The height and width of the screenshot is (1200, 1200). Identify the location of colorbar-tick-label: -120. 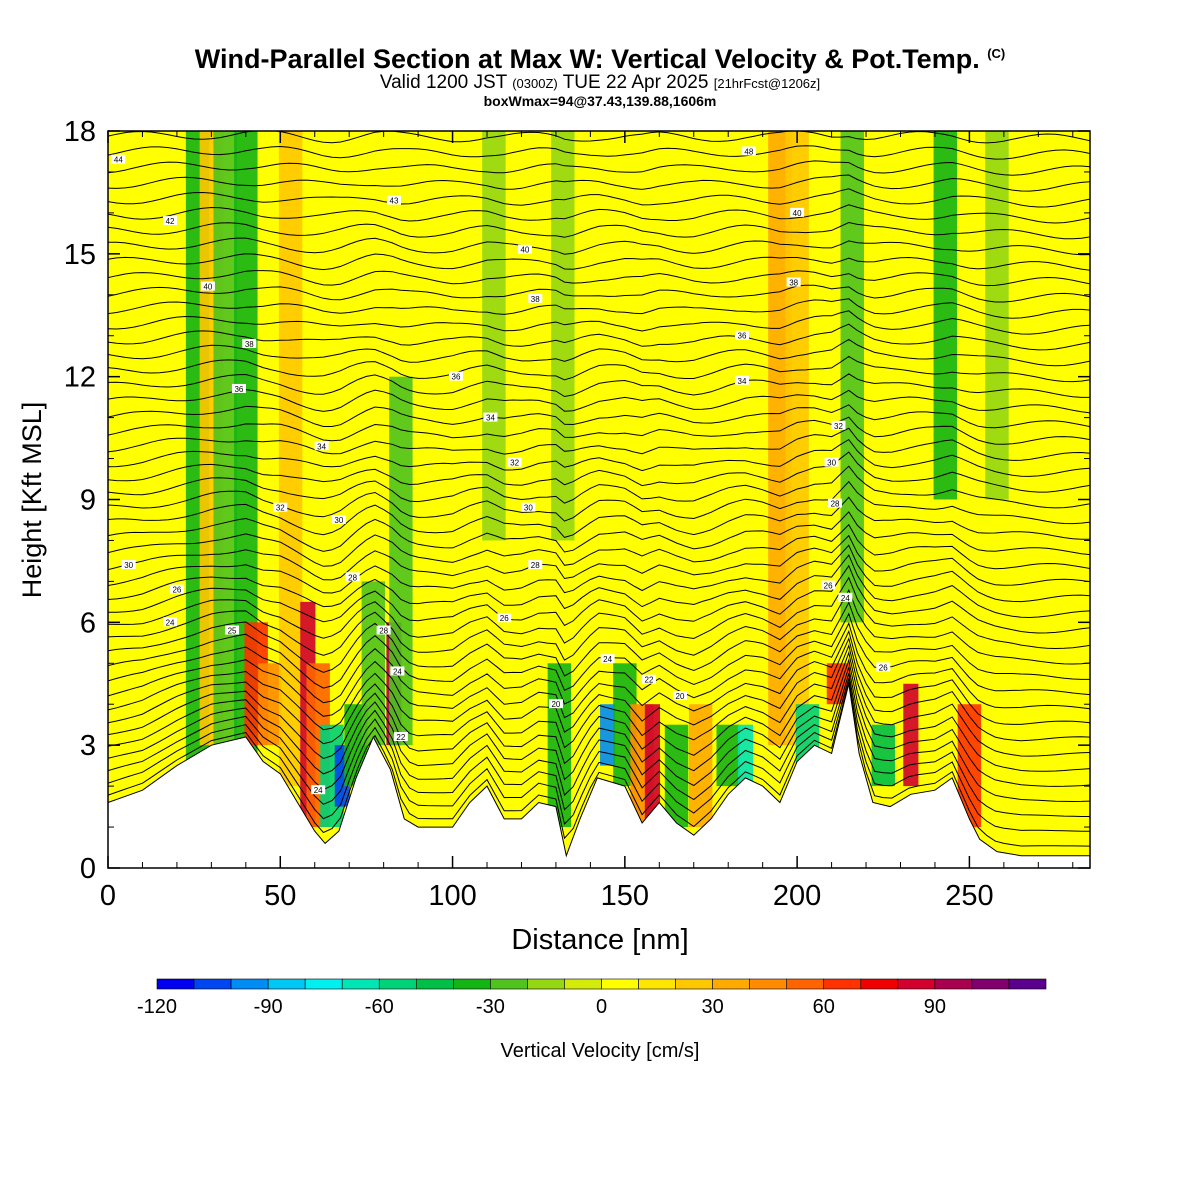
(157, 1007).